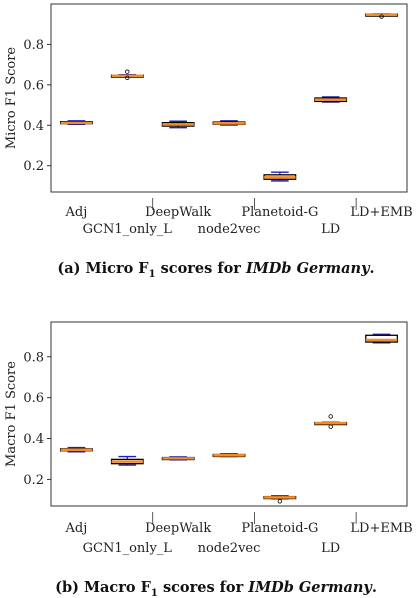 The image size is (416, 598). What do you see at coordinates (215, 270) in the screenshot?
I see `caption-a: (a) Micro F1 scores for IMDb Germany.` at bounding box center [215, 270].